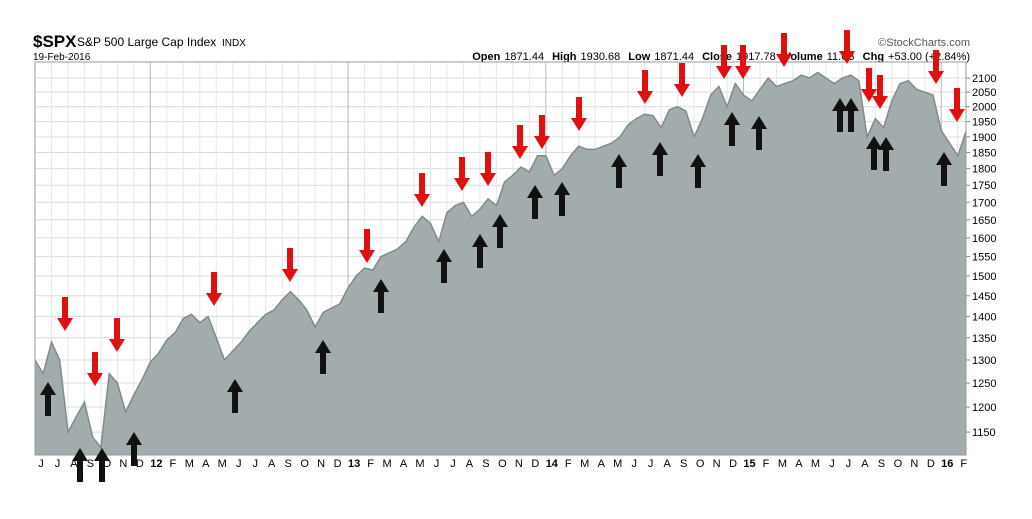  Describe the element at coordinates (984, 258) in the screenshot. I see `y-tick-label: 1550` at that location.